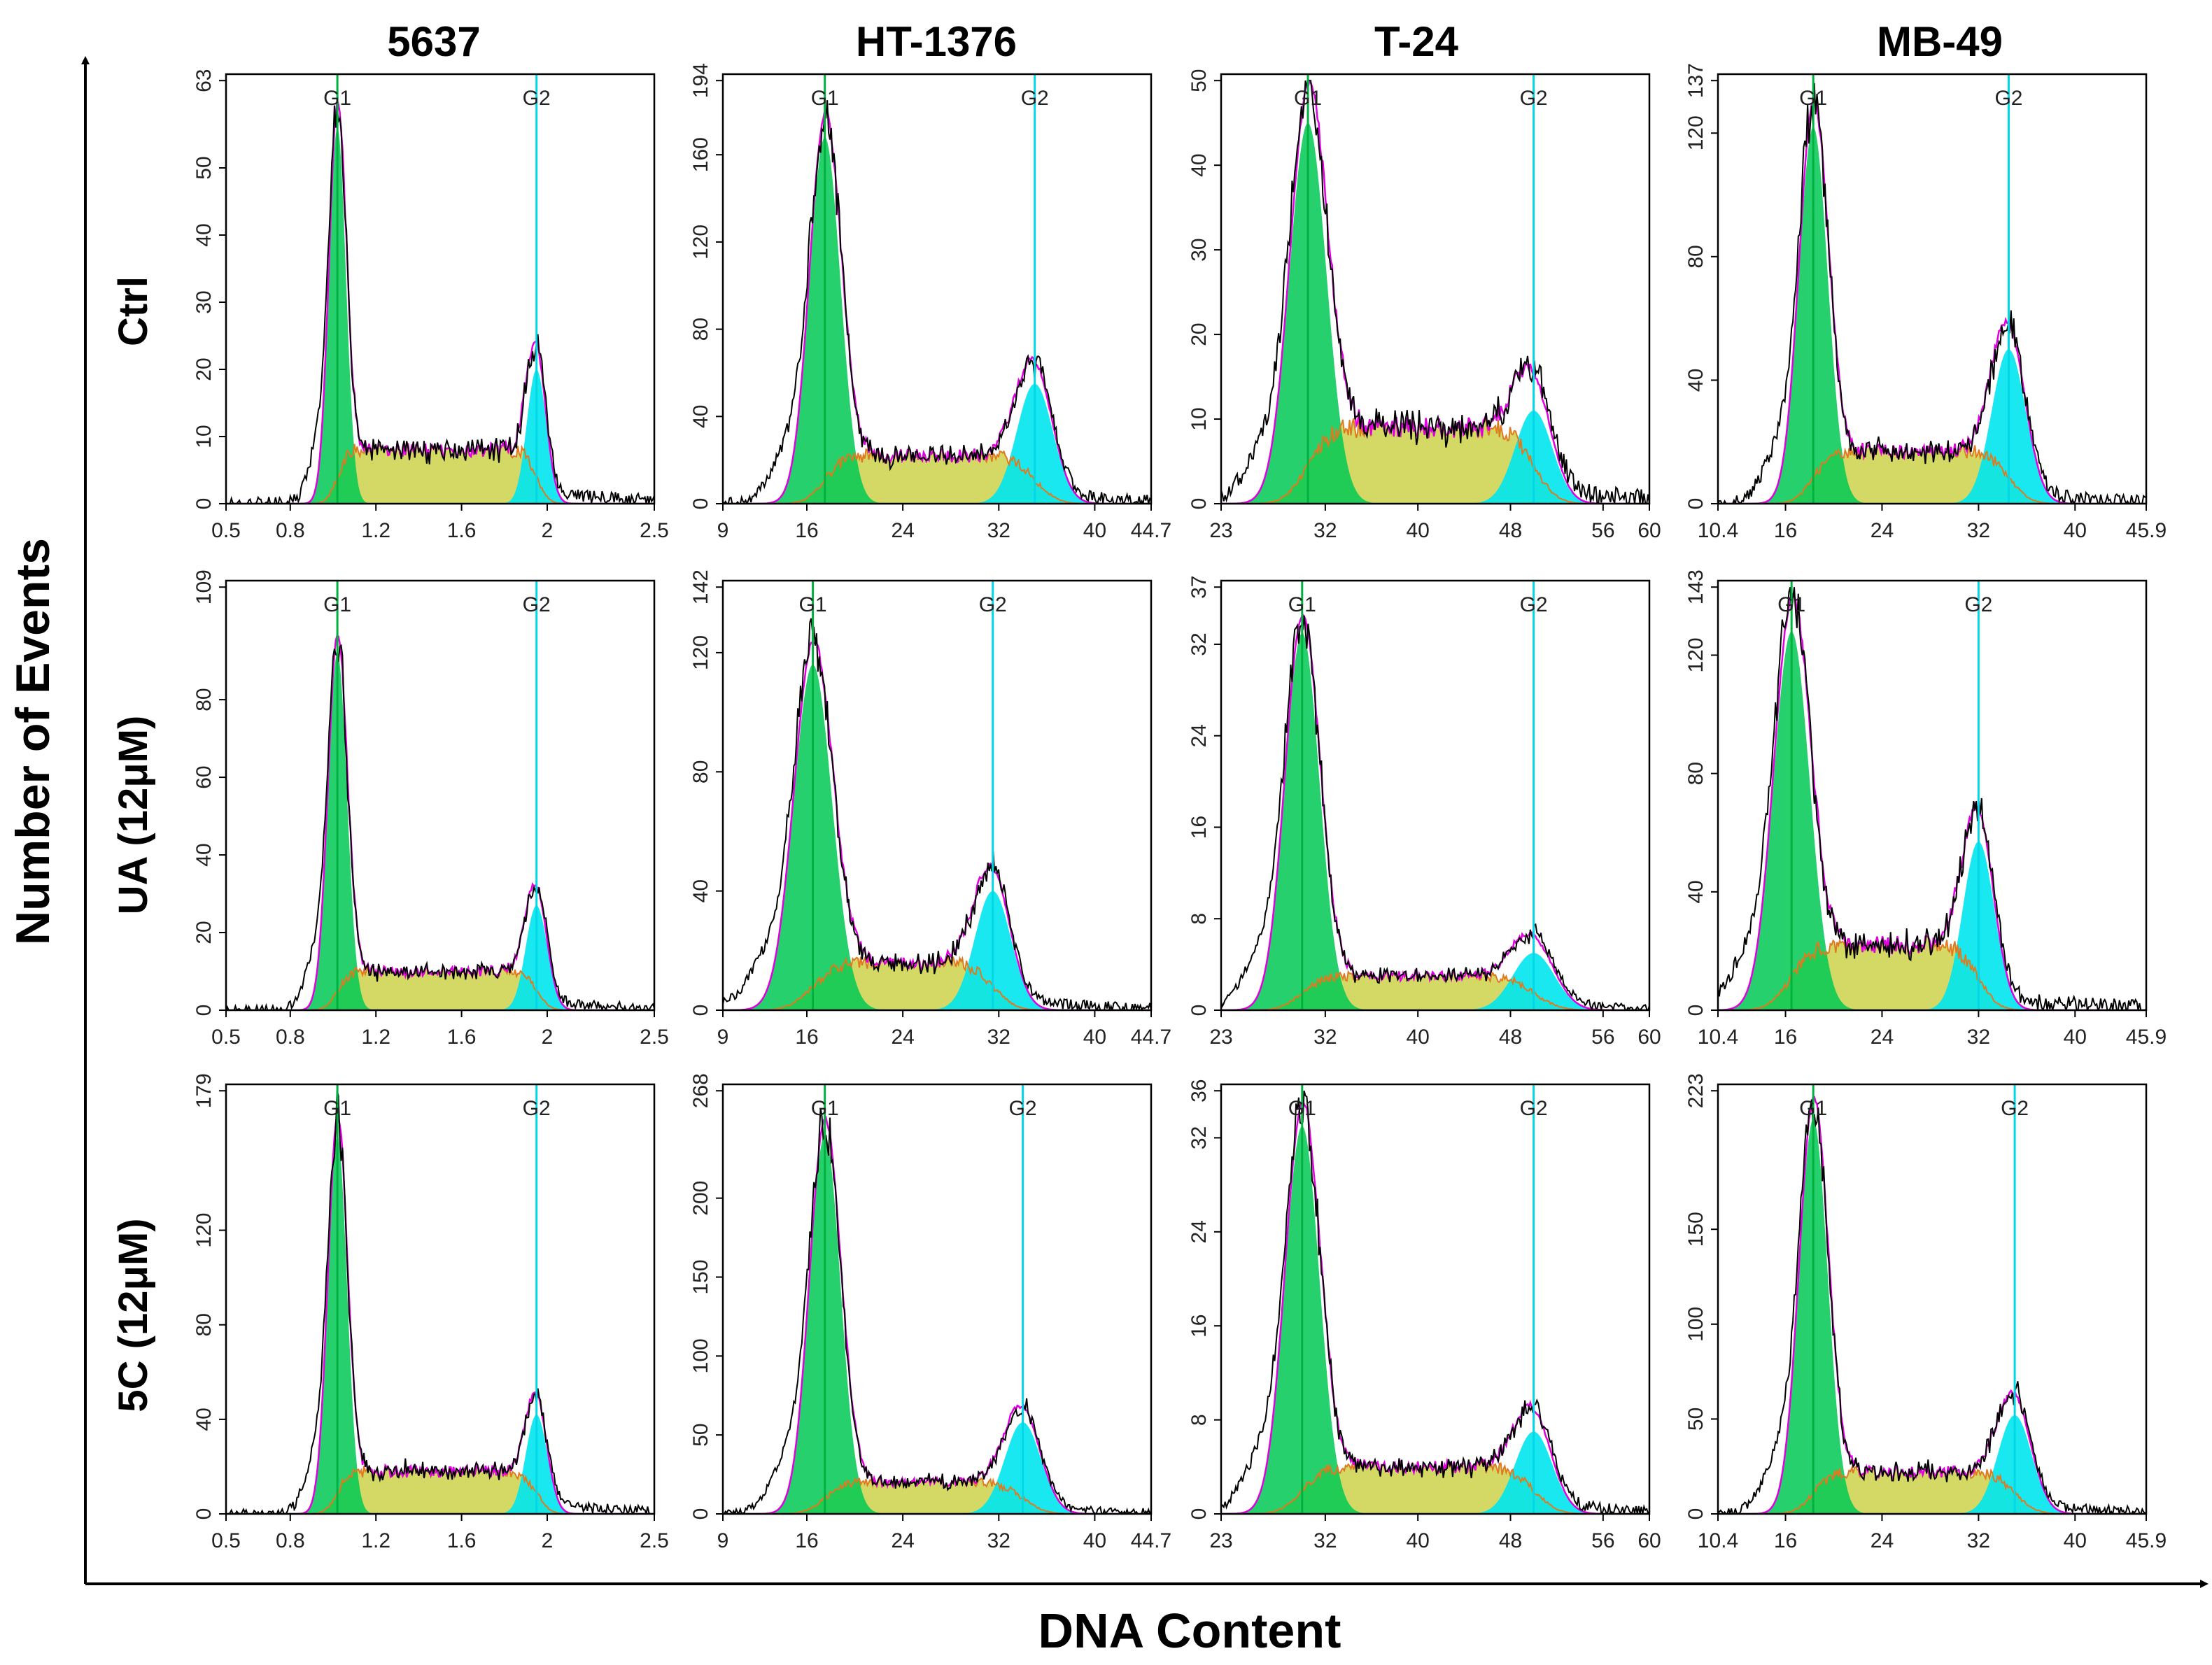  I want to click on panel-ua-12-m-t-24-plot, so click(1435, 811).